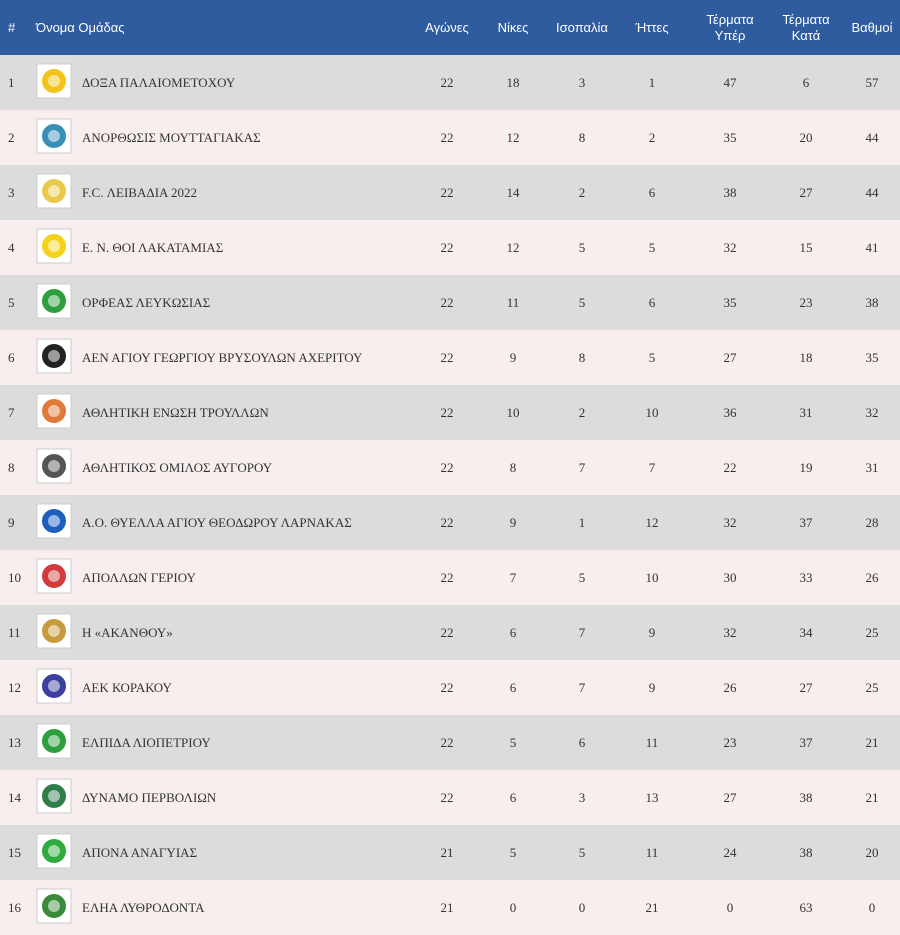 The image size is (900, 935). Describe the element at coordinates (513, 577) in the screenshot. I see `wins-cell: 7` at that location.